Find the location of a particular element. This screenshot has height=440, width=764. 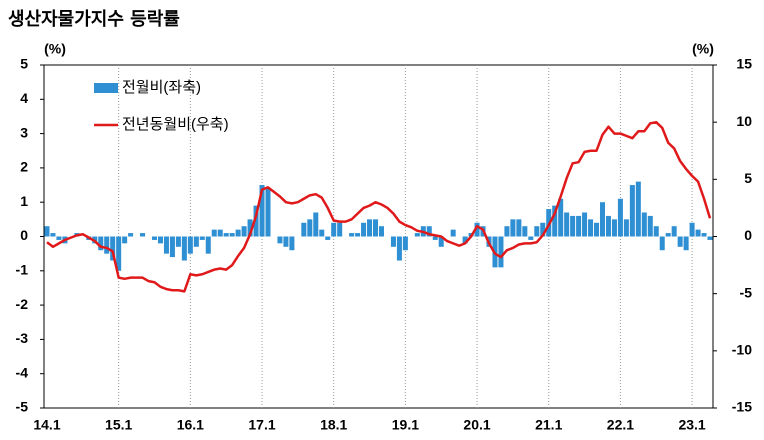

y2-tick-label: 5 is located at coordinates (748, 178).